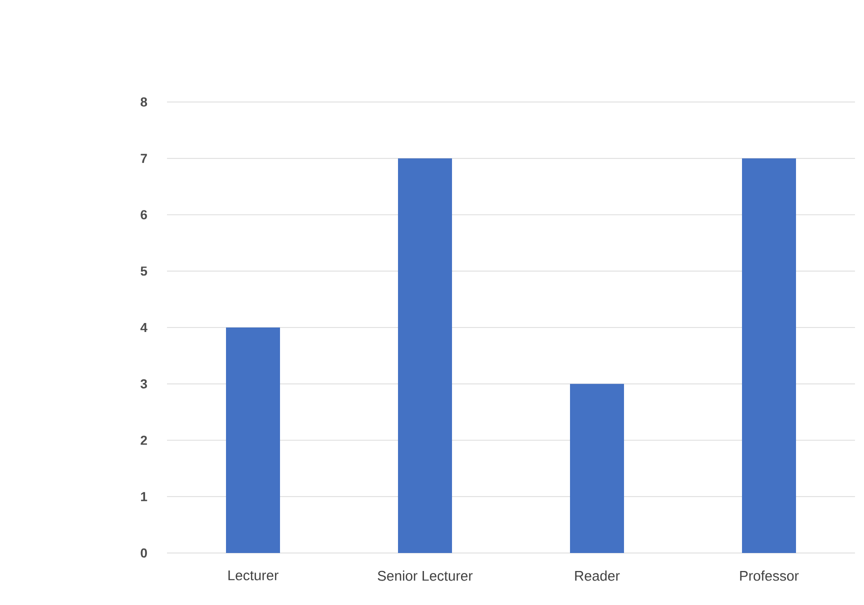 The height and width of the screenshot is (605, 864). I want to click on x-tick-label: Senior Lecturer, so click(425, 575).